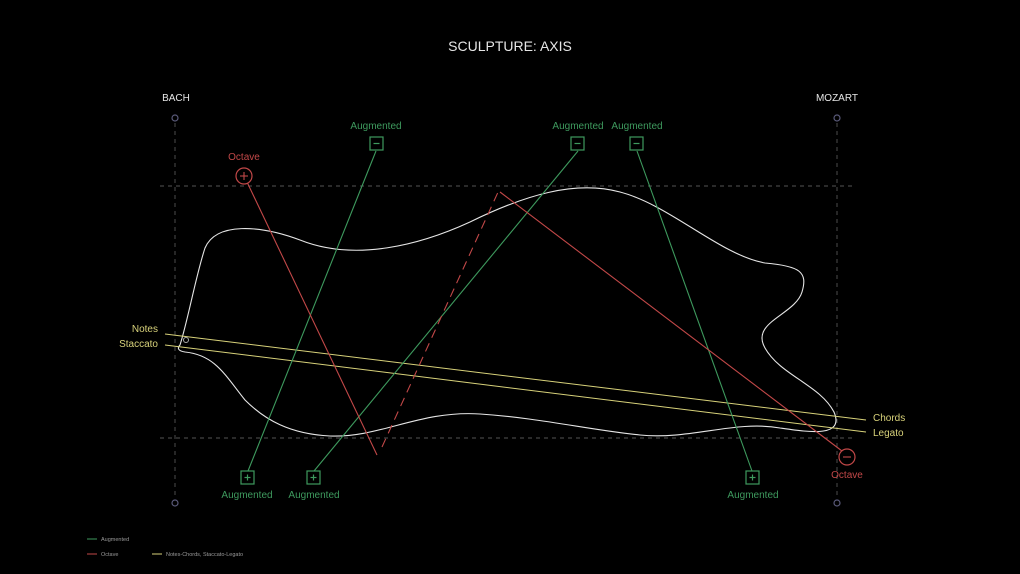 This screenshot has width=1020, height=574. I want to click on notes-lines, so click(515, 383).